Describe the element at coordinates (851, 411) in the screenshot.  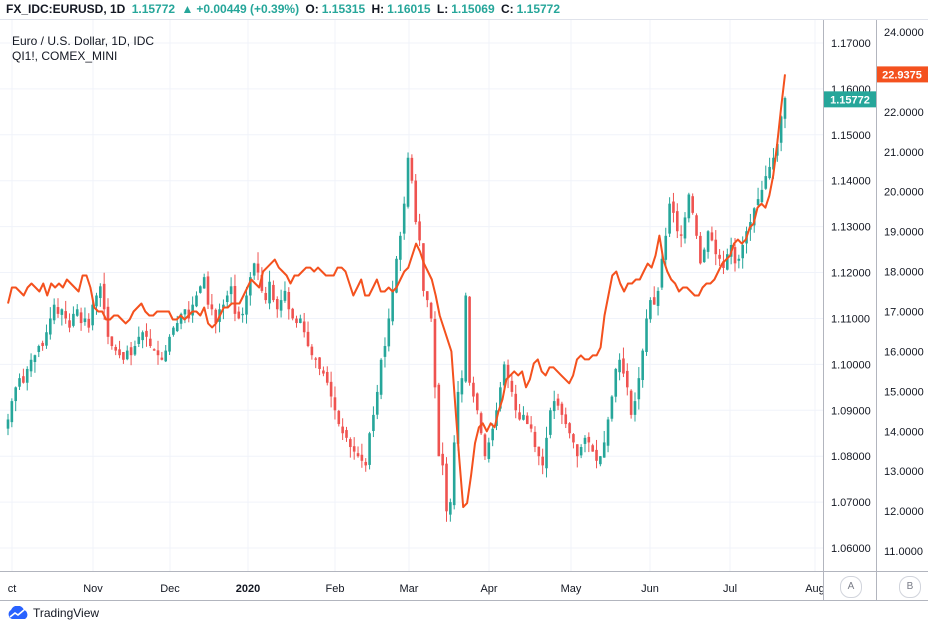
I see `left-axis-tick-8: 1.09000` at that location.